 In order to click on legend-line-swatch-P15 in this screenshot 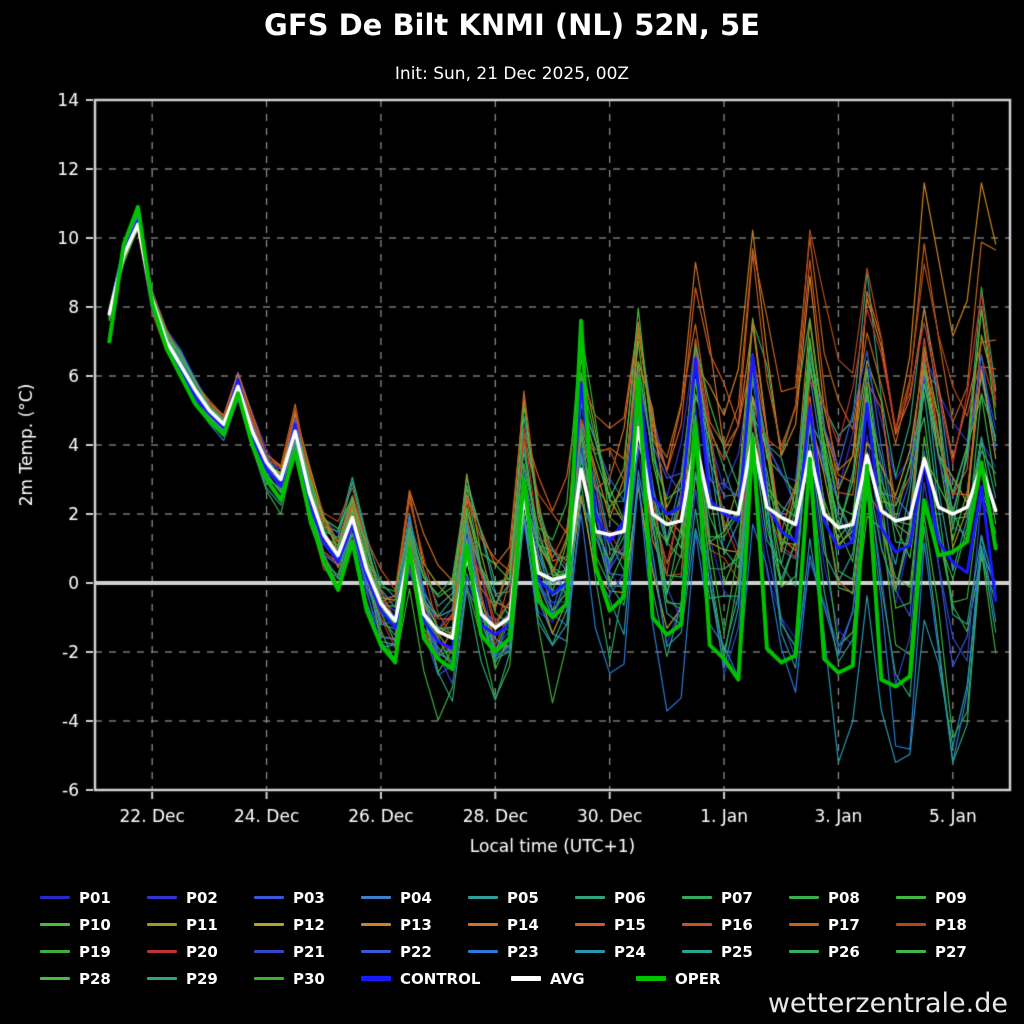, I will do `click(590, 924)`.